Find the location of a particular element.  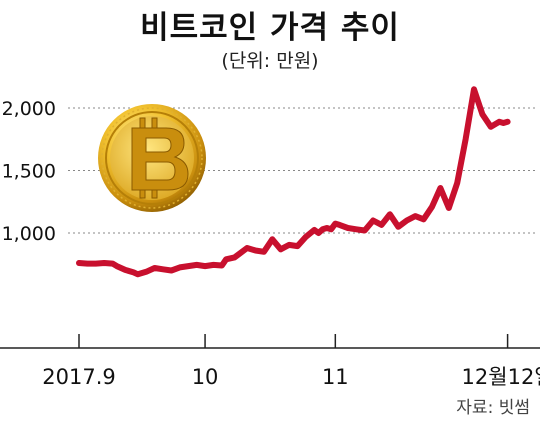

y-tick-label: 1,000 is located at coordinates (29, 234).